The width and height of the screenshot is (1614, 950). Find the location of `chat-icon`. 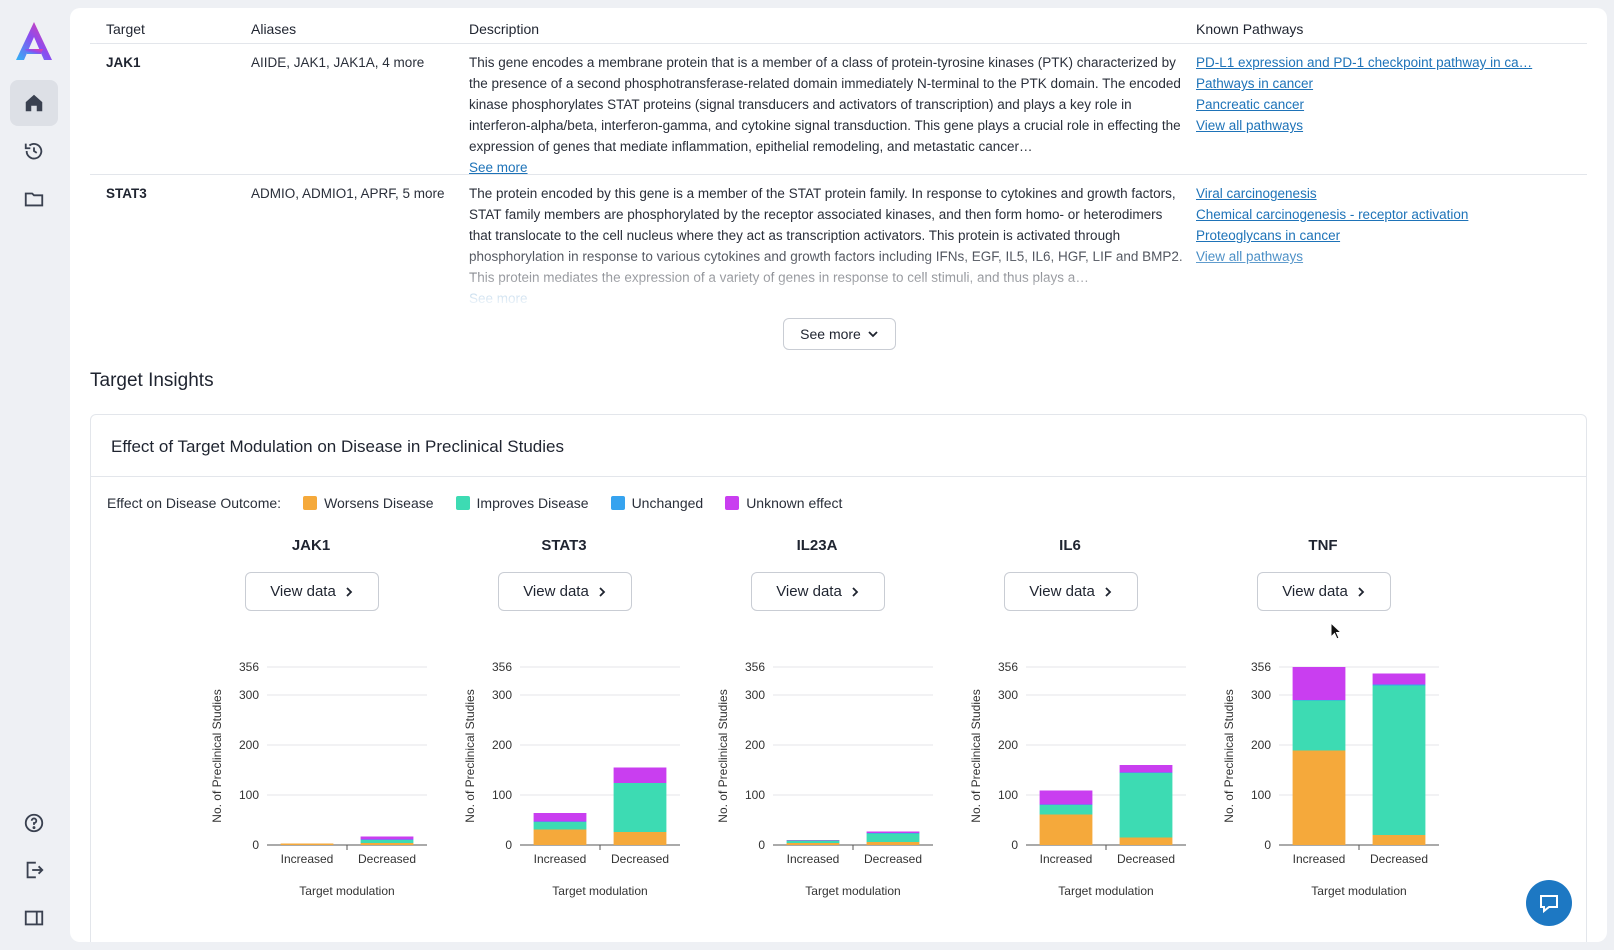

chat-icon is located at coordinates (1549, 904).